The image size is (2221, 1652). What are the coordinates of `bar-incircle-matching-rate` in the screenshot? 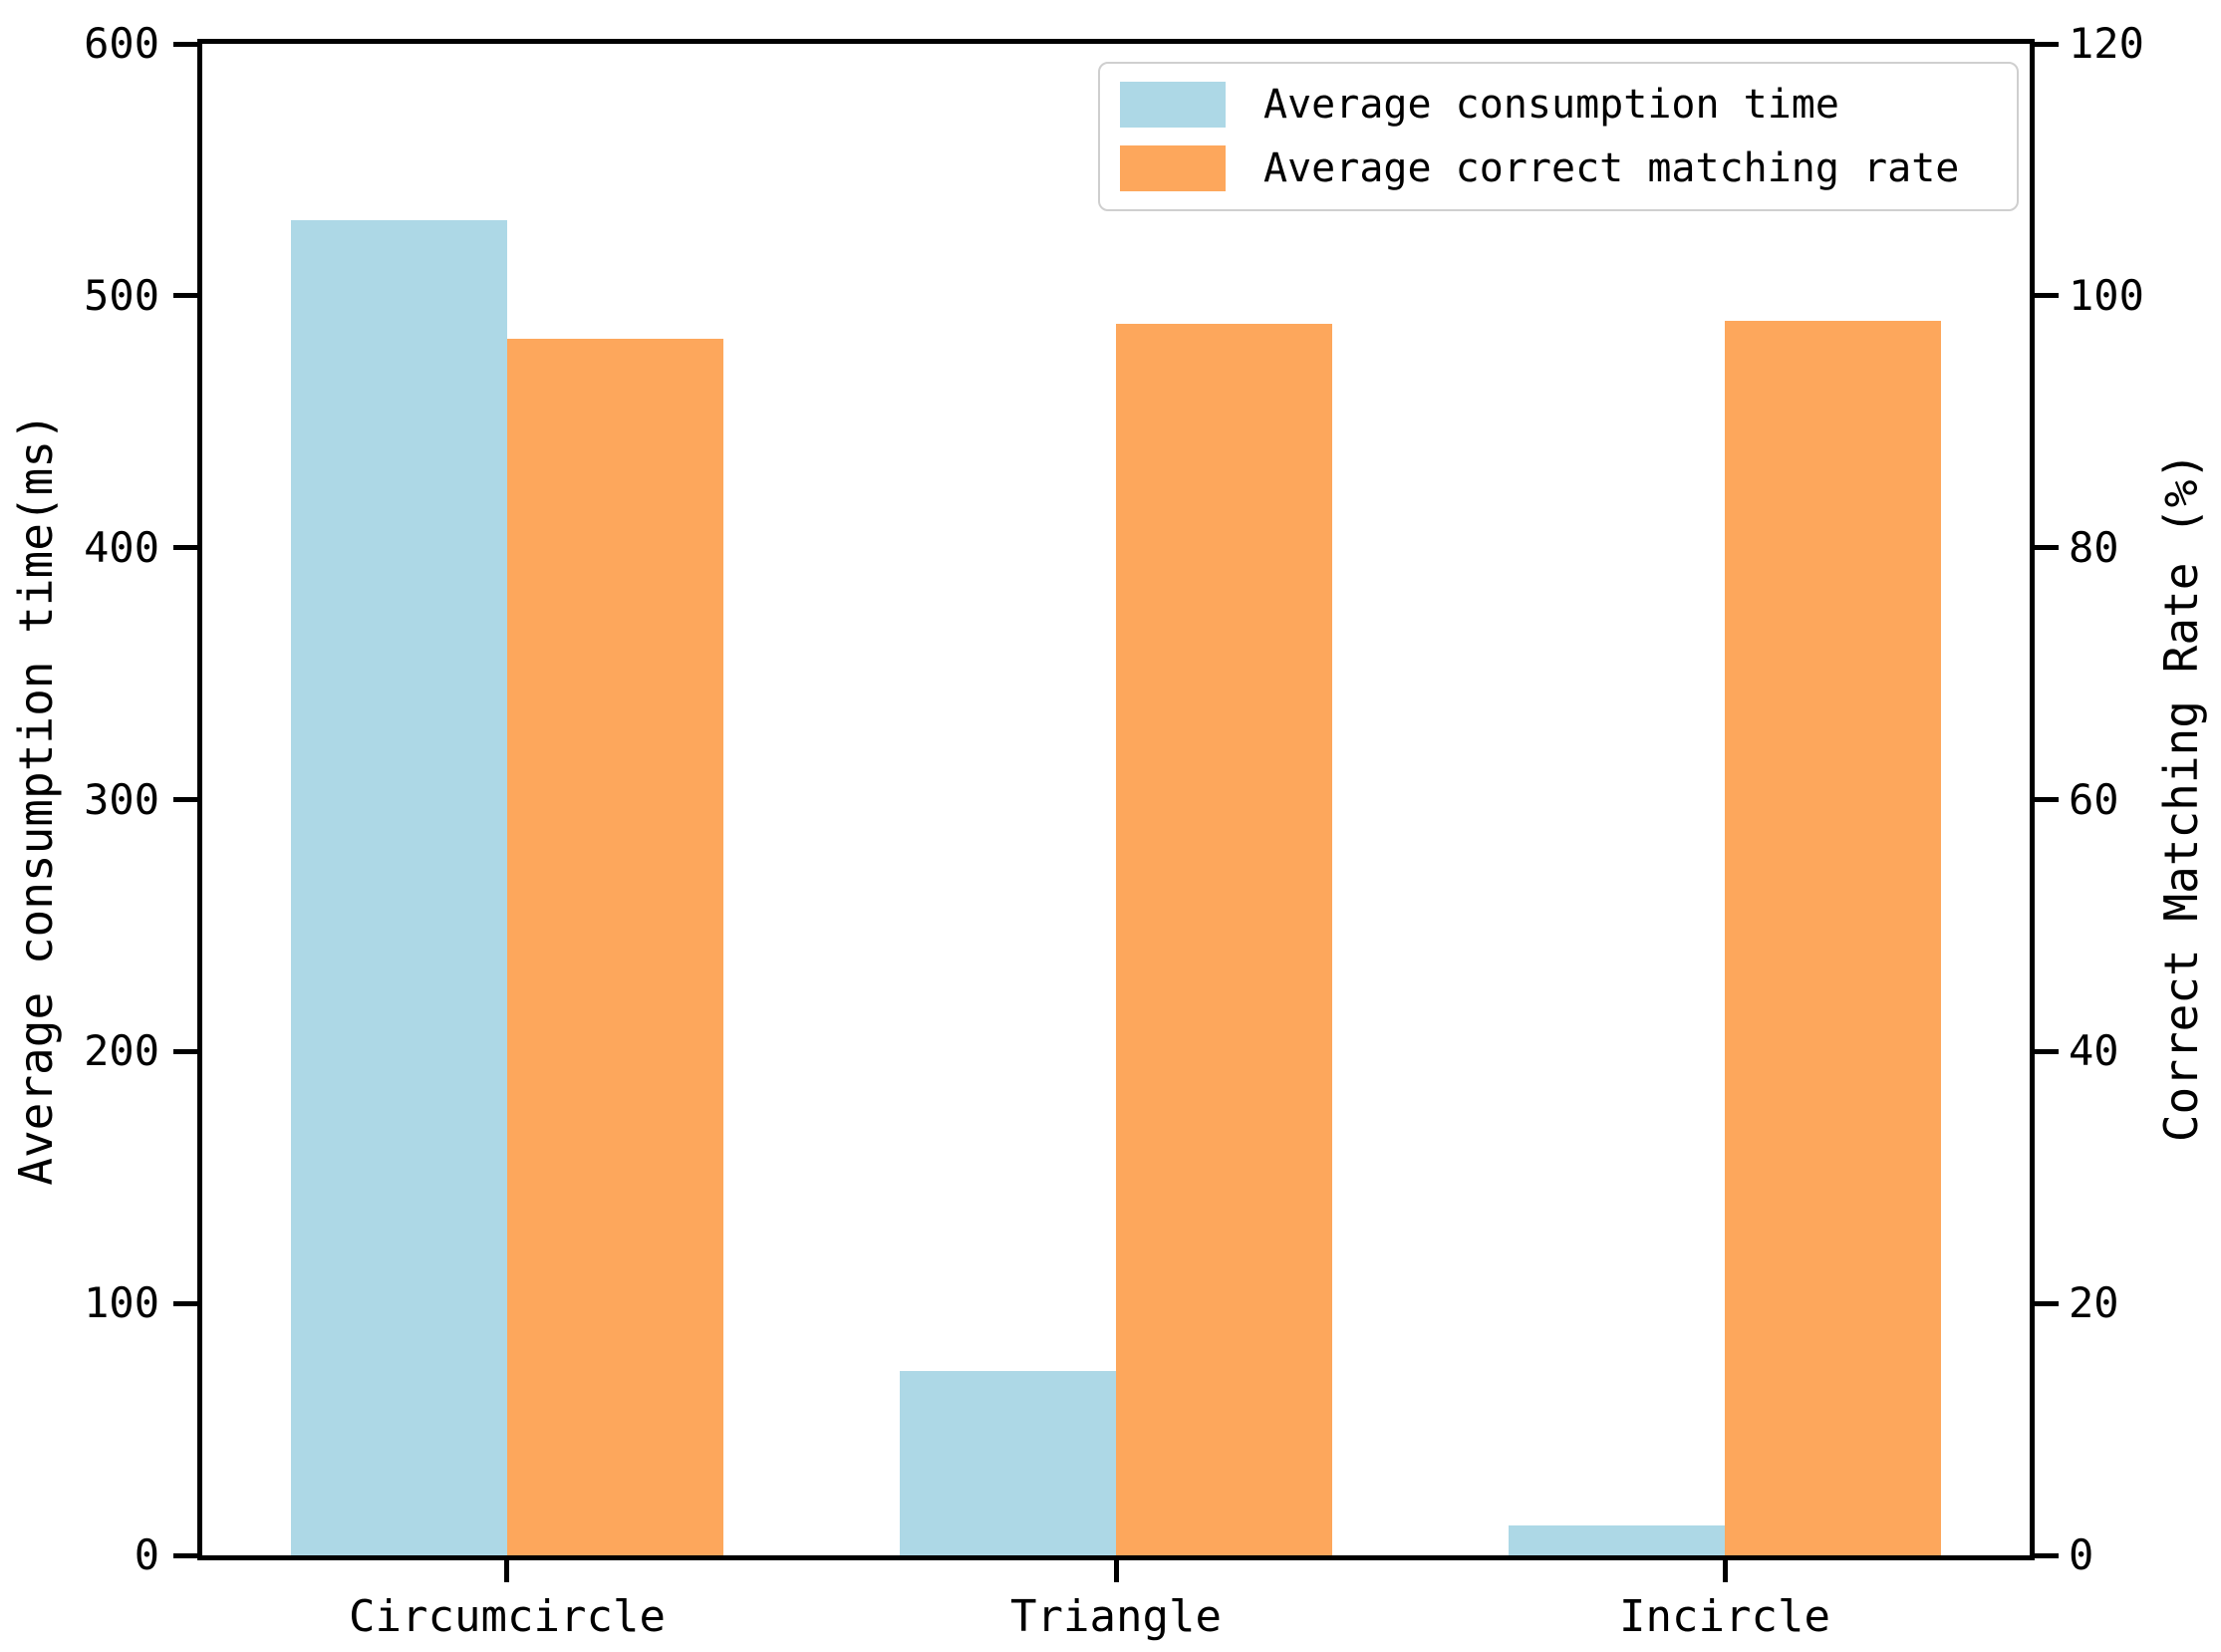 It's located at (1833, 938).